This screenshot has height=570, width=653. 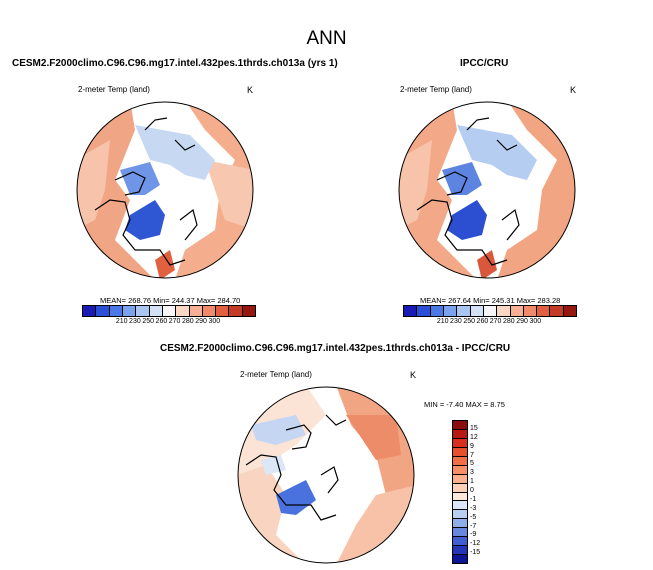 I want to click on colorbar-tick-label: 5, so click(x=472, y=464).